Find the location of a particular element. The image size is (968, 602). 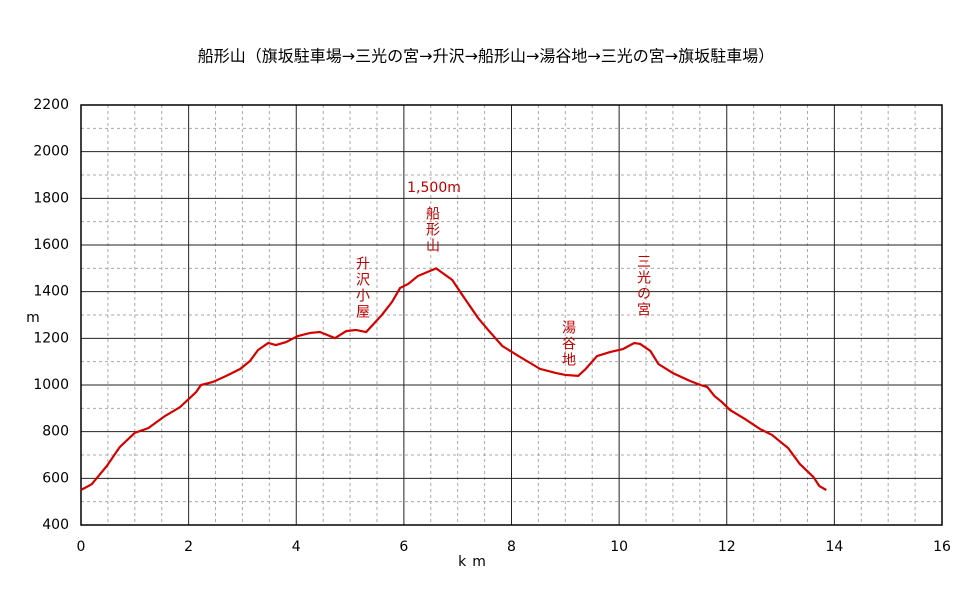

x-tick-label: 8 is located at coordinates (511, 547).